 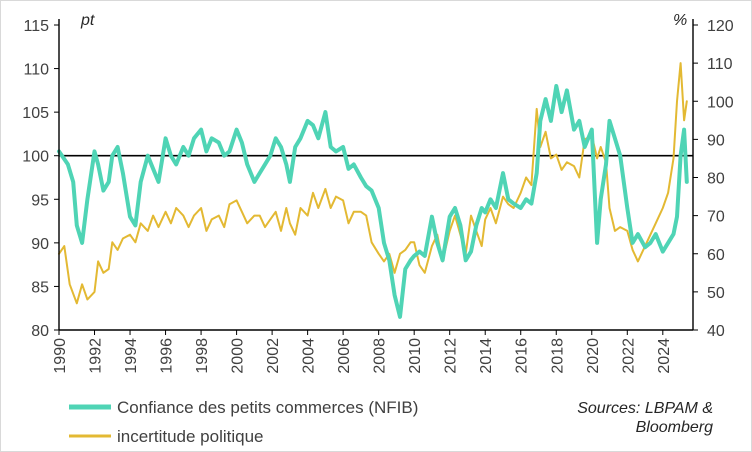 I want to click on x-tick-label: 2014, so click(x=486, y=356).